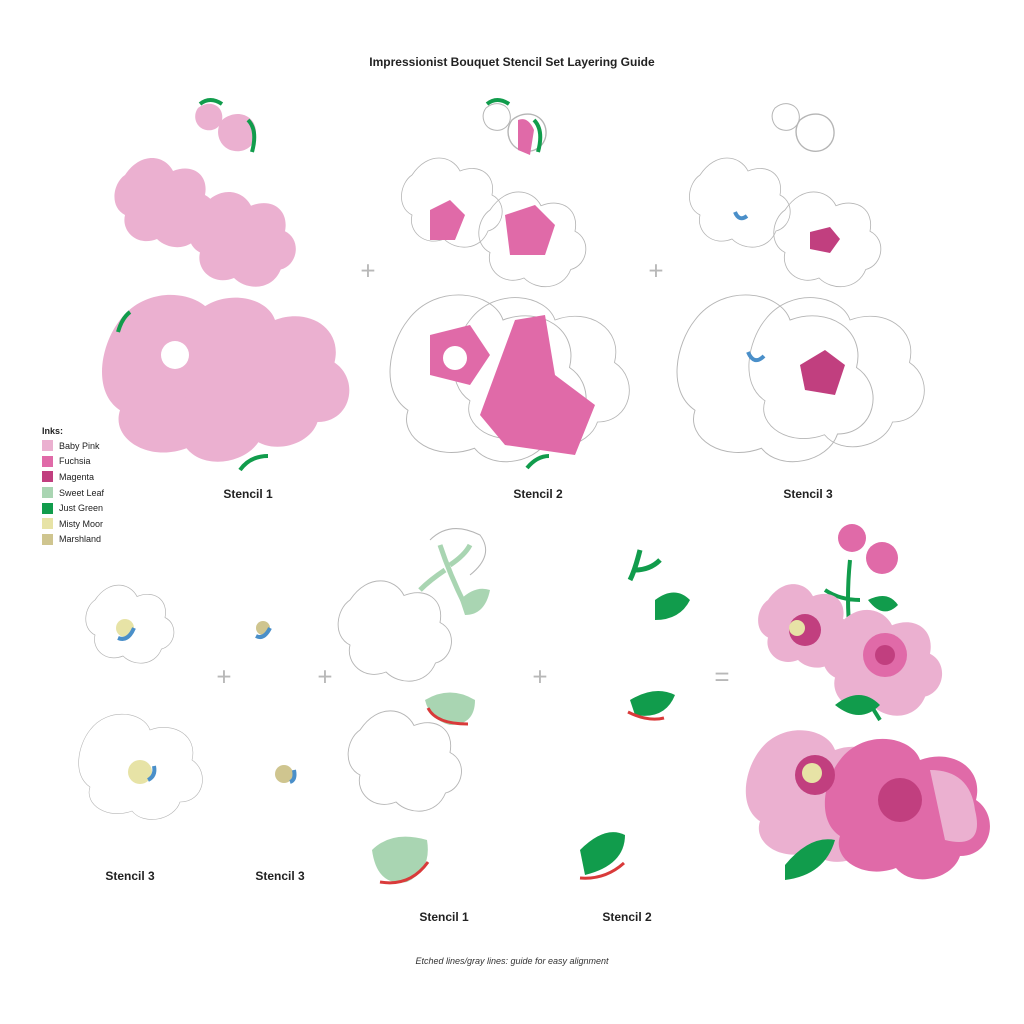  I want to click on legend-item: Just Green, so click(73, 508).